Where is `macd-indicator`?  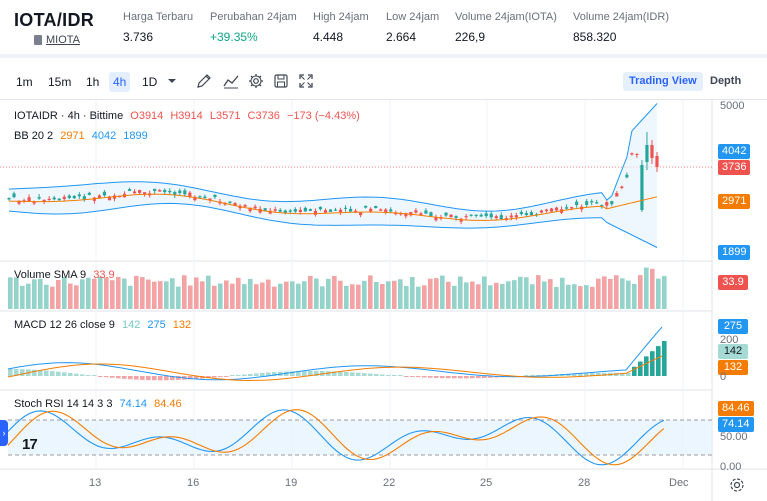 macd-indicator is located at coordinates (337, 354).